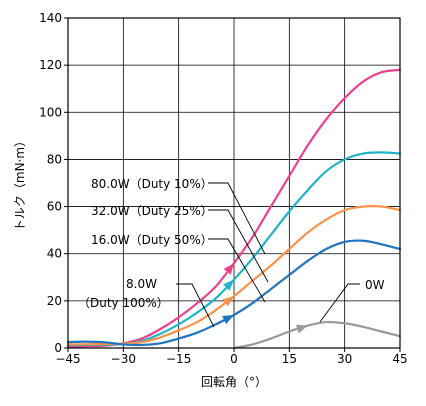 The width and height of the screenshot is (426, 406). Describe the element at coordinates (20, 183) in the screenshot. I see `y-axis-label: トルク（mN·m）` at that location.